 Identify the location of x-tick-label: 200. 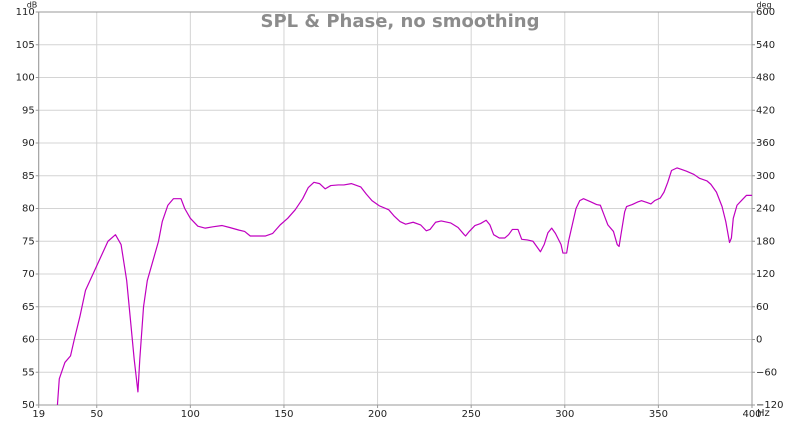
(377, 414).